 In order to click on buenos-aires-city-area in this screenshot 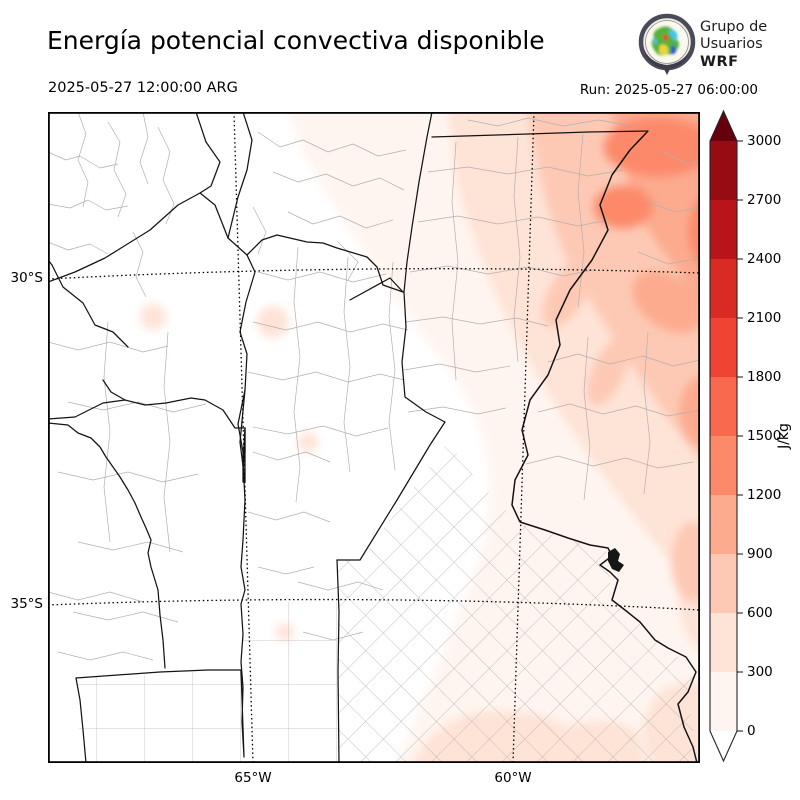, I will do `click(616, 560)`.